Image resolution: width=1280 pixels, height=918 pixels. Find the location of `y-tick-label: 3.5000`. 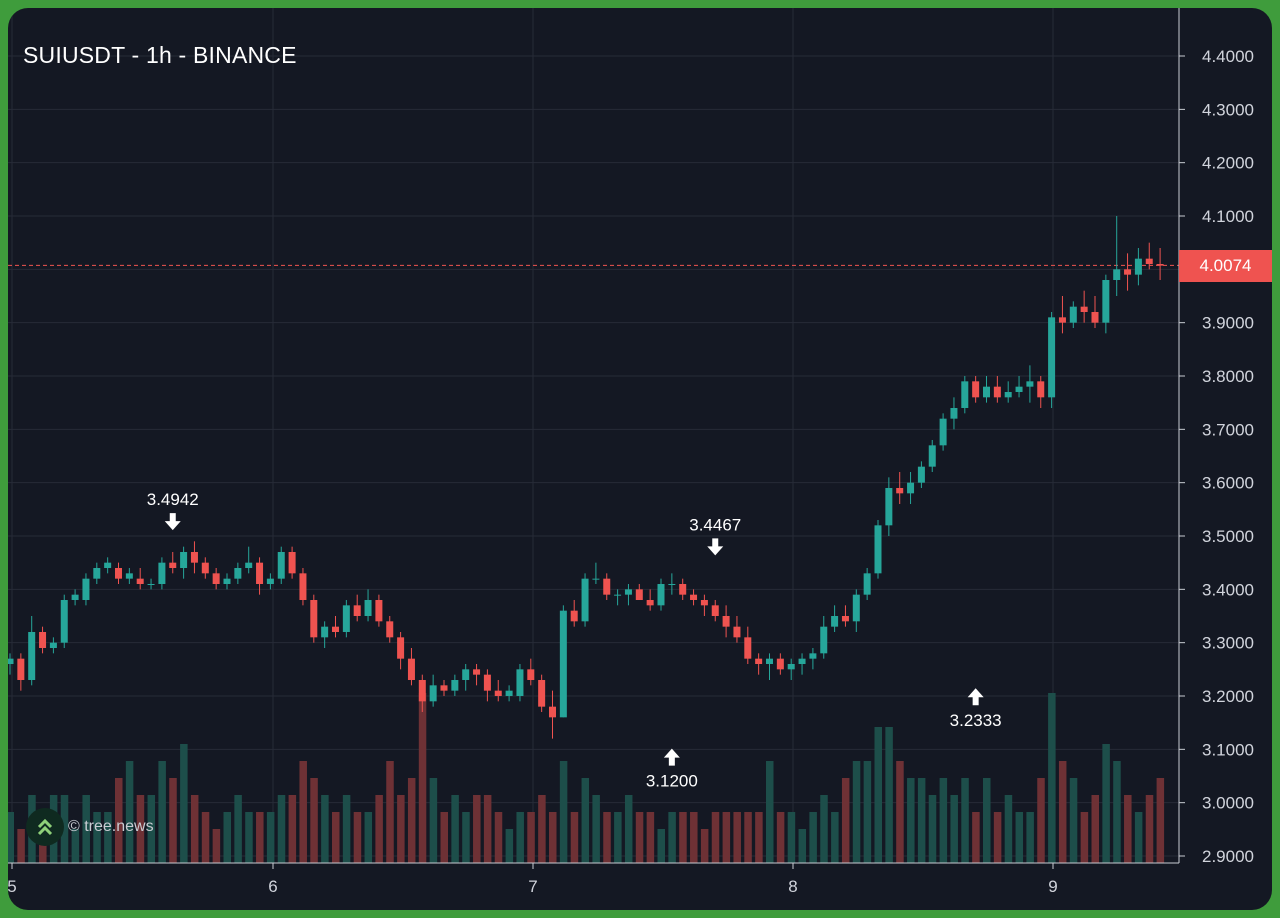

y-tick-label: 3.5000 is located at coordinates (1228, 536).